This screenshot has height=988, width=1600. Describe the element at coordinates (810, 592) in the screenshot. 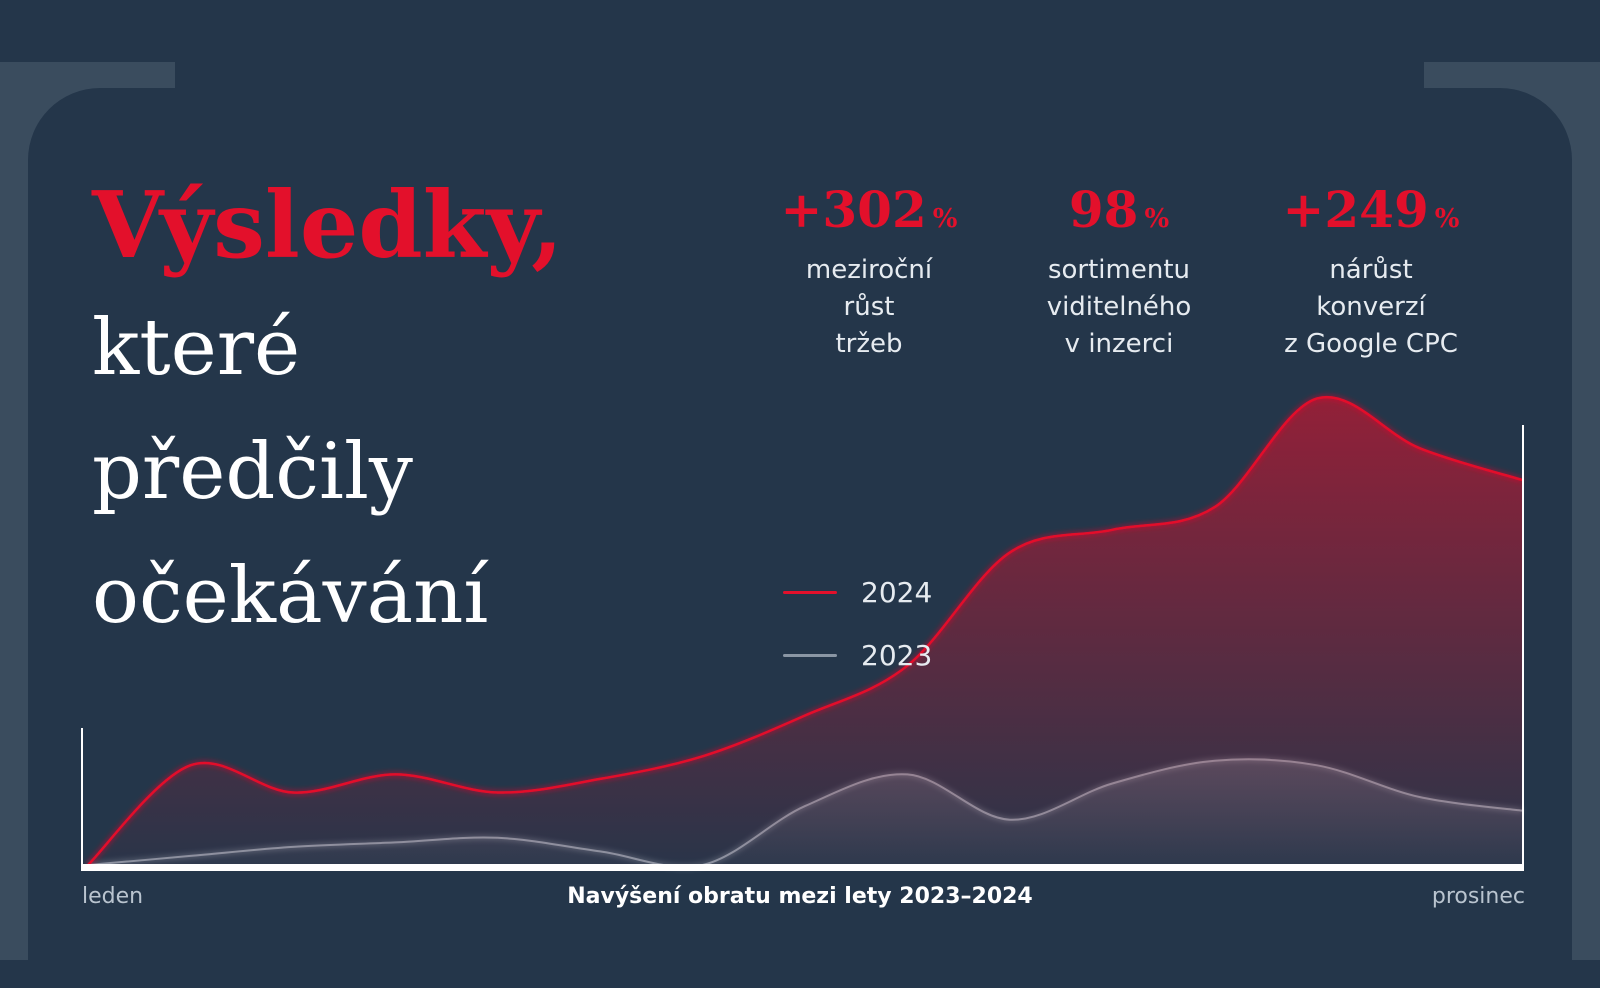

I see `legend-swatch-2024` at that location.